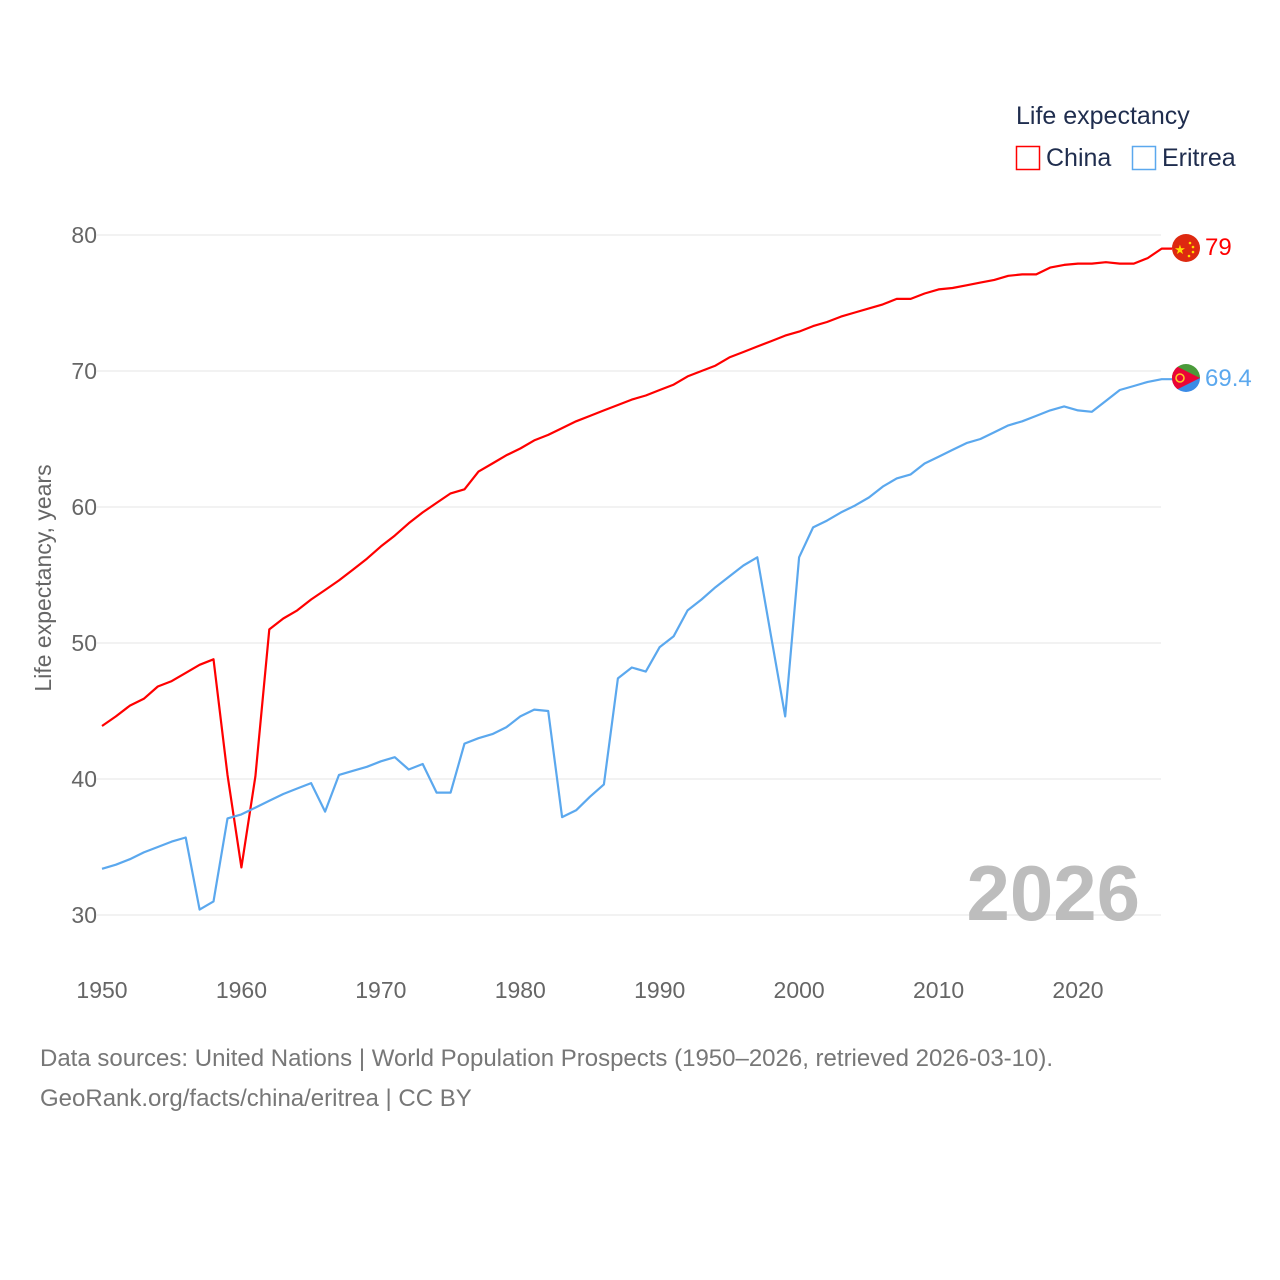  Describe the element at coordinates (659, 990) in the screenshot. I see `x-tick-label: 1990` at that location.